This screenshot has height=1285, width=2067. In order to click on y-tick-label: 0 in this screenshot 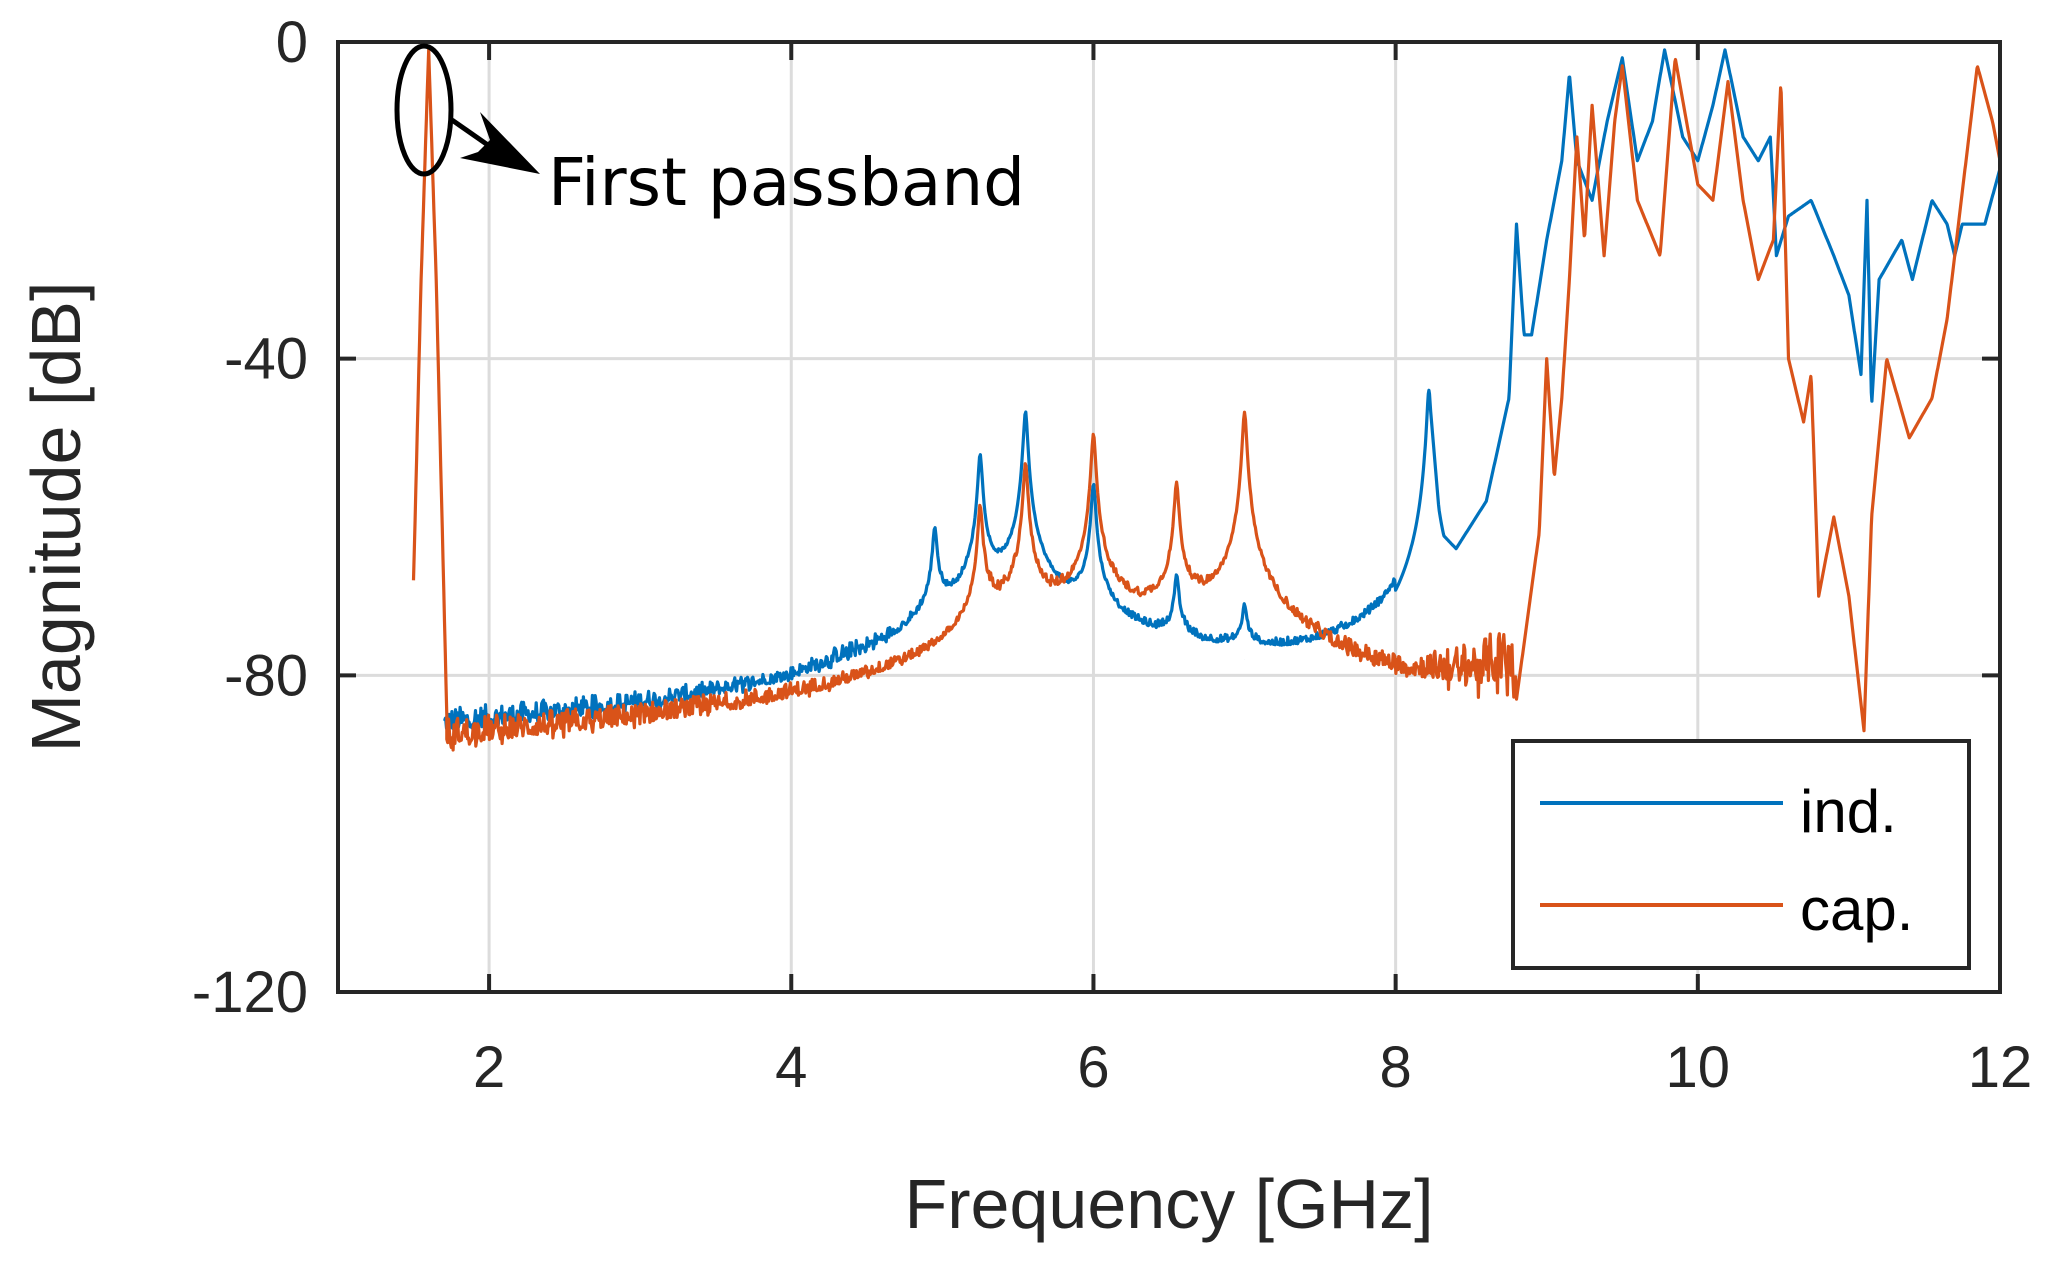, I will do `click(292, 42)`.